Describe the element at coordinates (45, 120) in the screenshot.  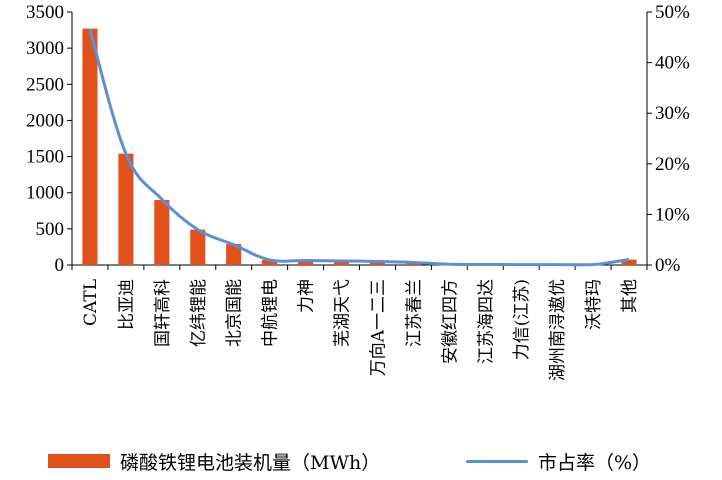
I see `left-tick-label: 2000` at that location.